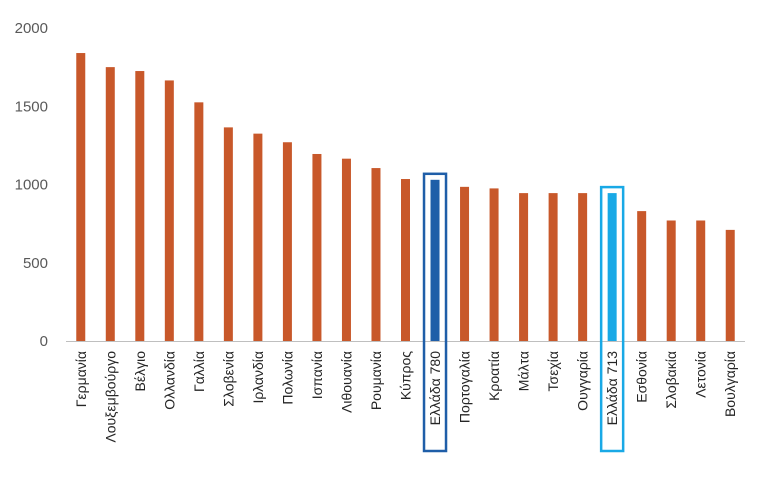 Image resolution: width=769 pixels, height=498 pixels. What do you see at coordinates (494, 376) in the screenshot?
I see `x-tick-label: Κροατία` at bounding box center [494, 376].